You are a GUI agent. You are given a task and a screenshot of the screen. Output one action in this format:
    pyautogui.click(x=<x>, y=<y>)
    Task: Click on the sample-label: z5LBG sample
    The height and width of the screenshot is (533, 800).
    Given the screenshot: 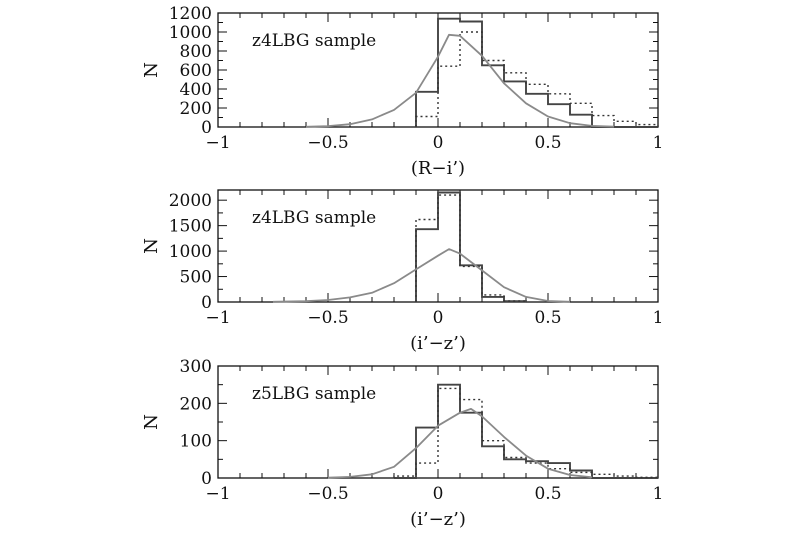 What is the action you would take?
    pyautogui.click(x=314, y=394)
    